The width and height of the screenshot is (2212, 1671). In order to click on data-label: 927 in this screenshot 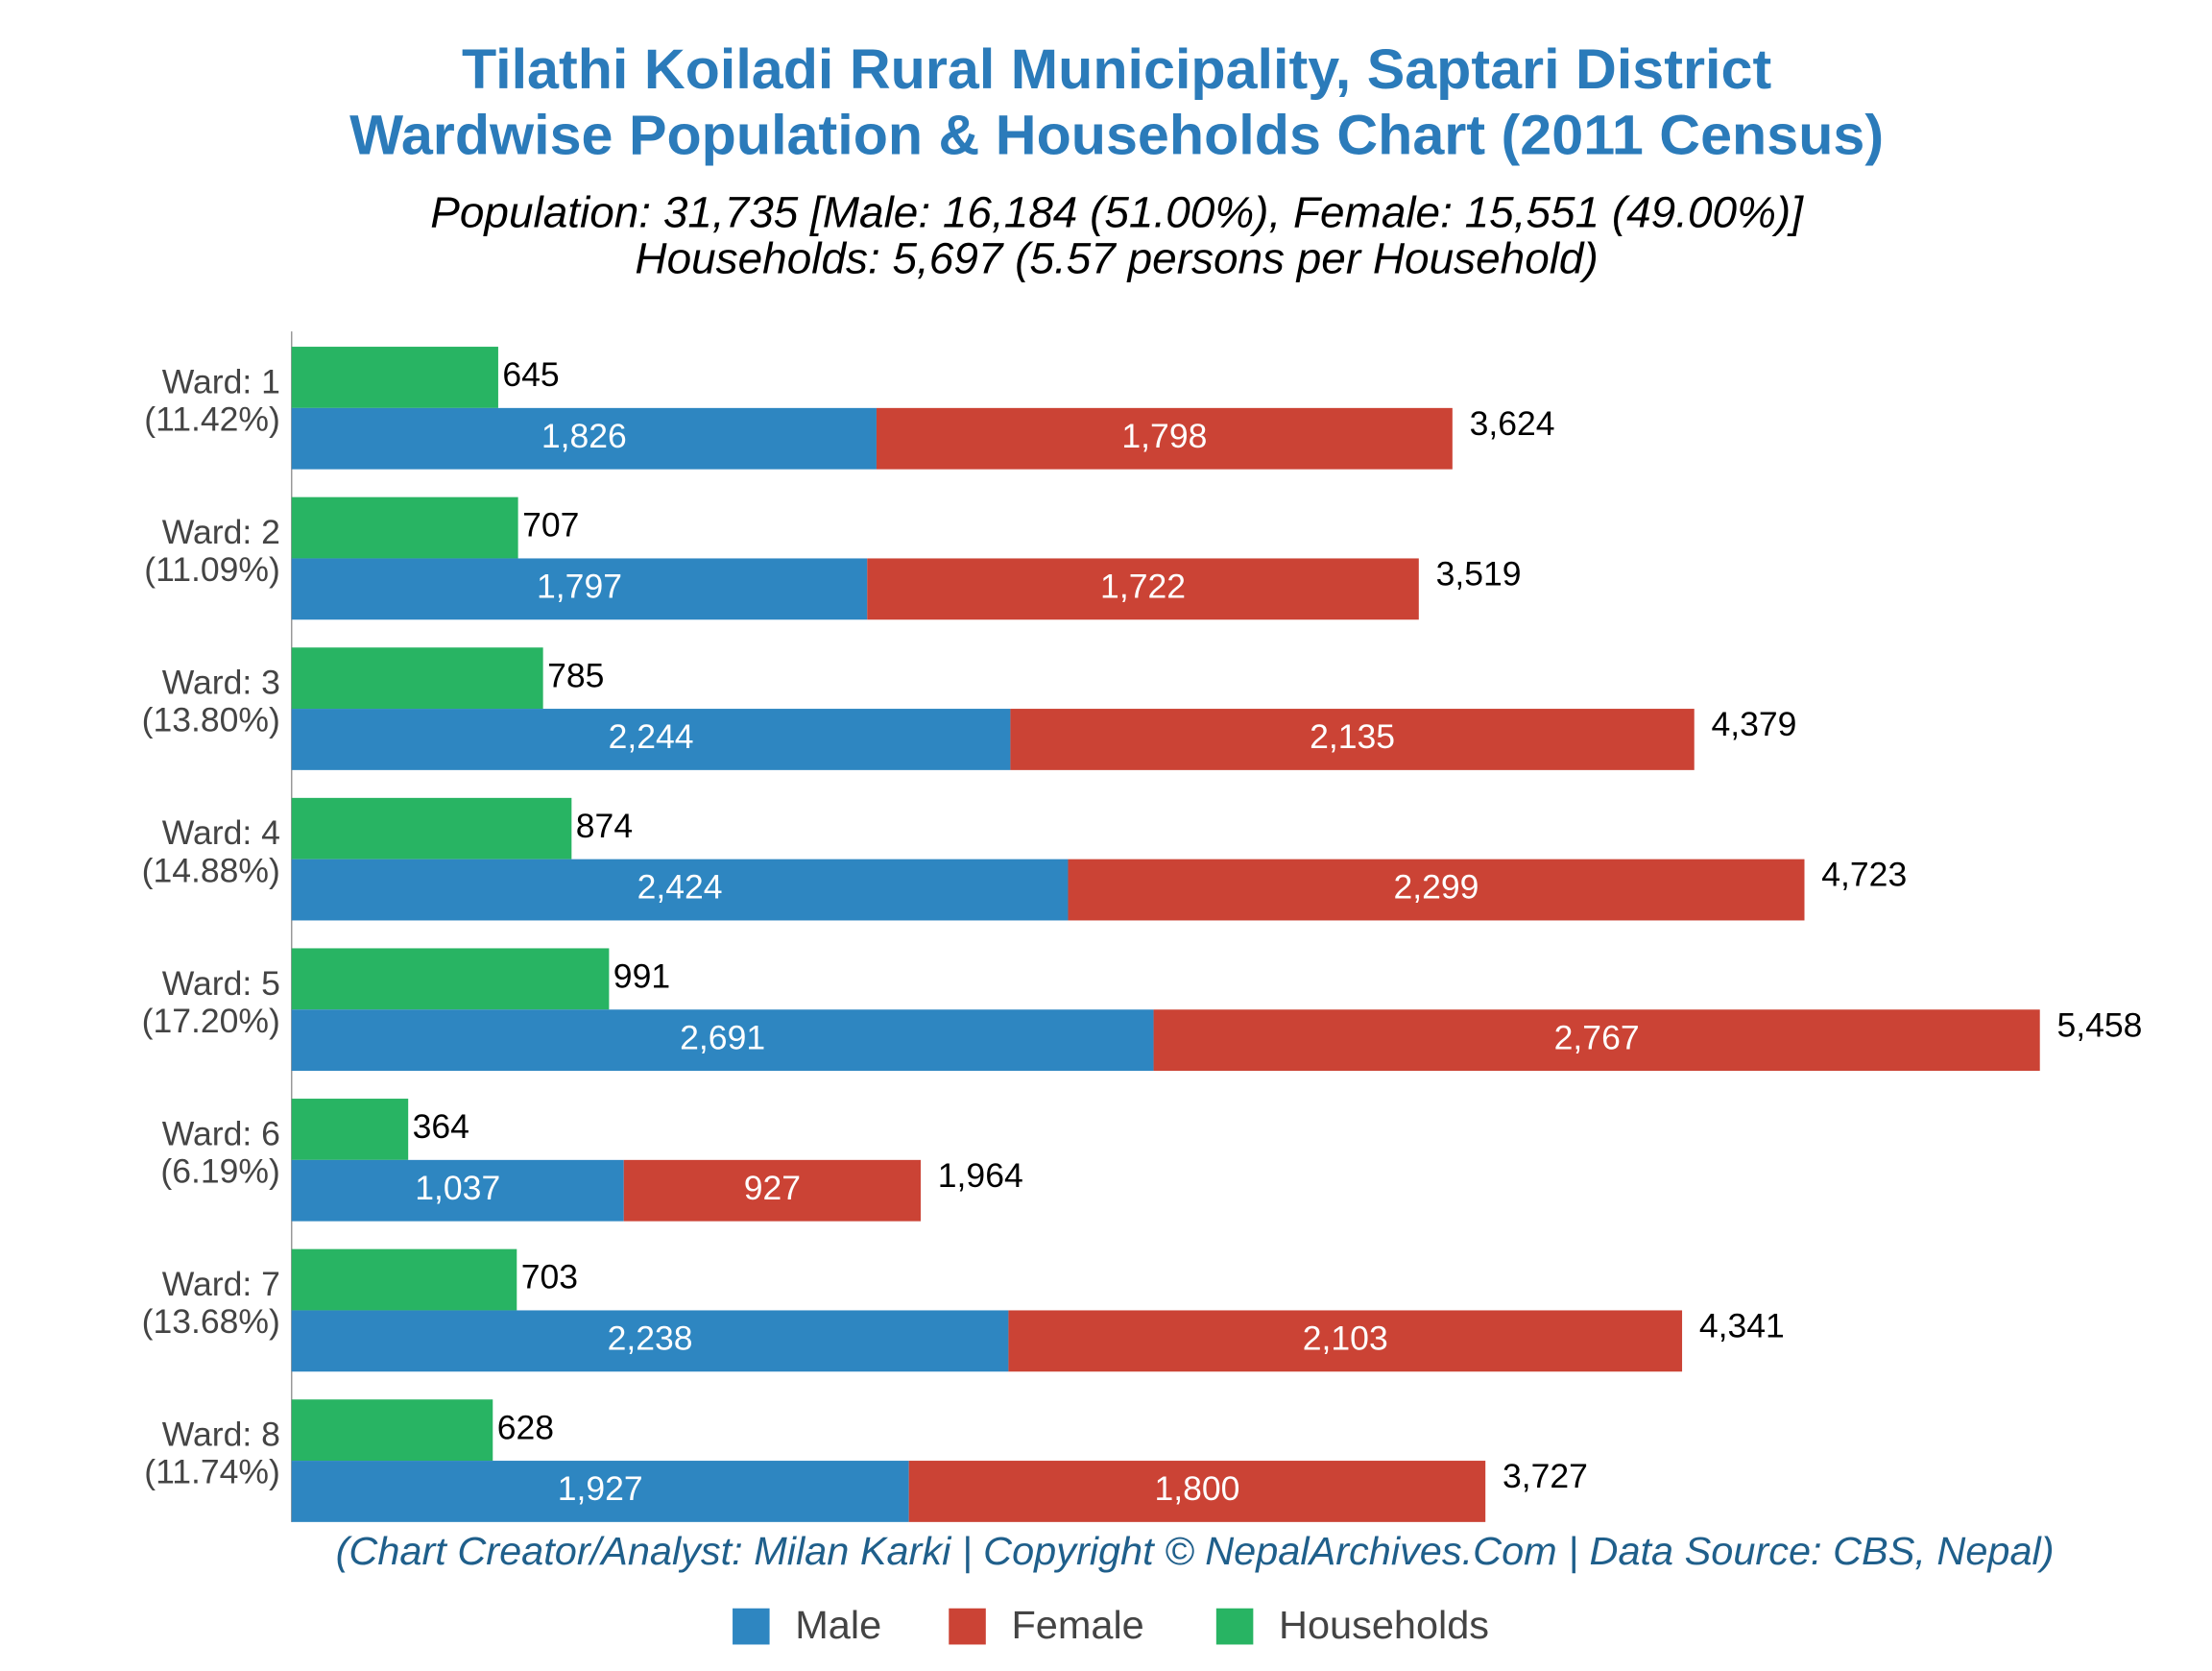, I will do `click(772, 1189)`.